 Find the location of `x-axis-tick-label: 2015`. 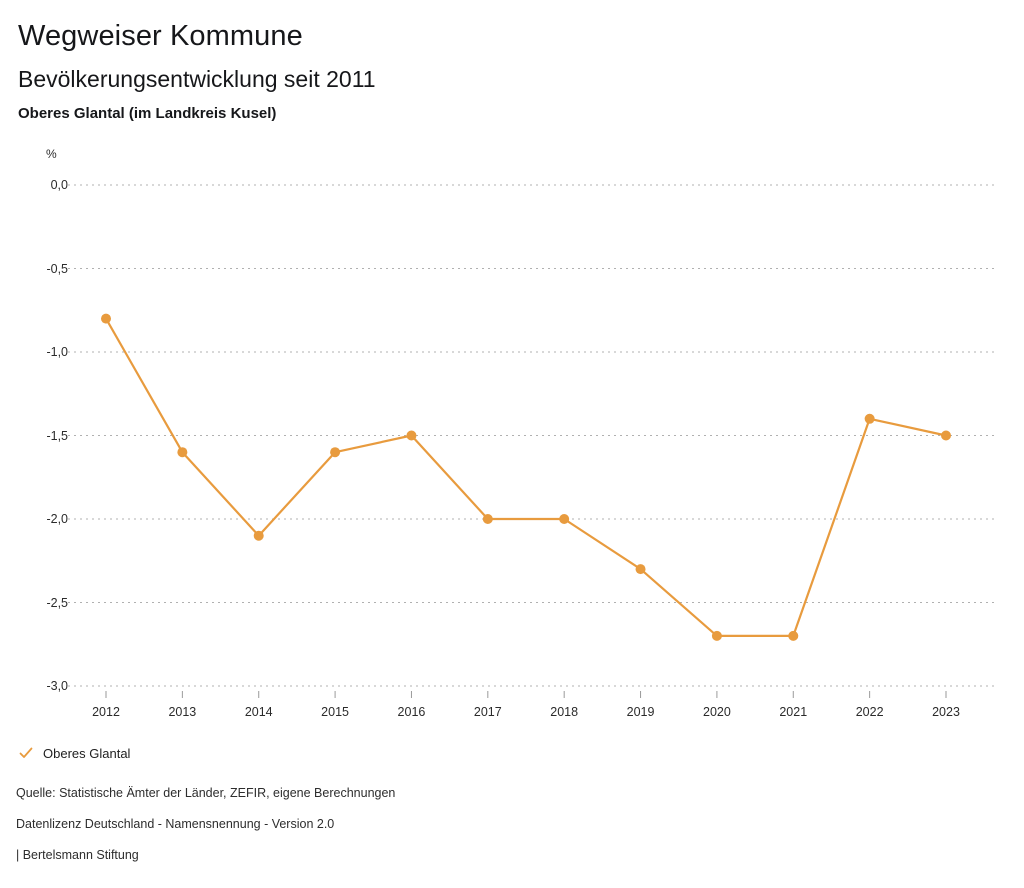

x-axis-tick-label: 2015 is located at coordinates (335, 712).